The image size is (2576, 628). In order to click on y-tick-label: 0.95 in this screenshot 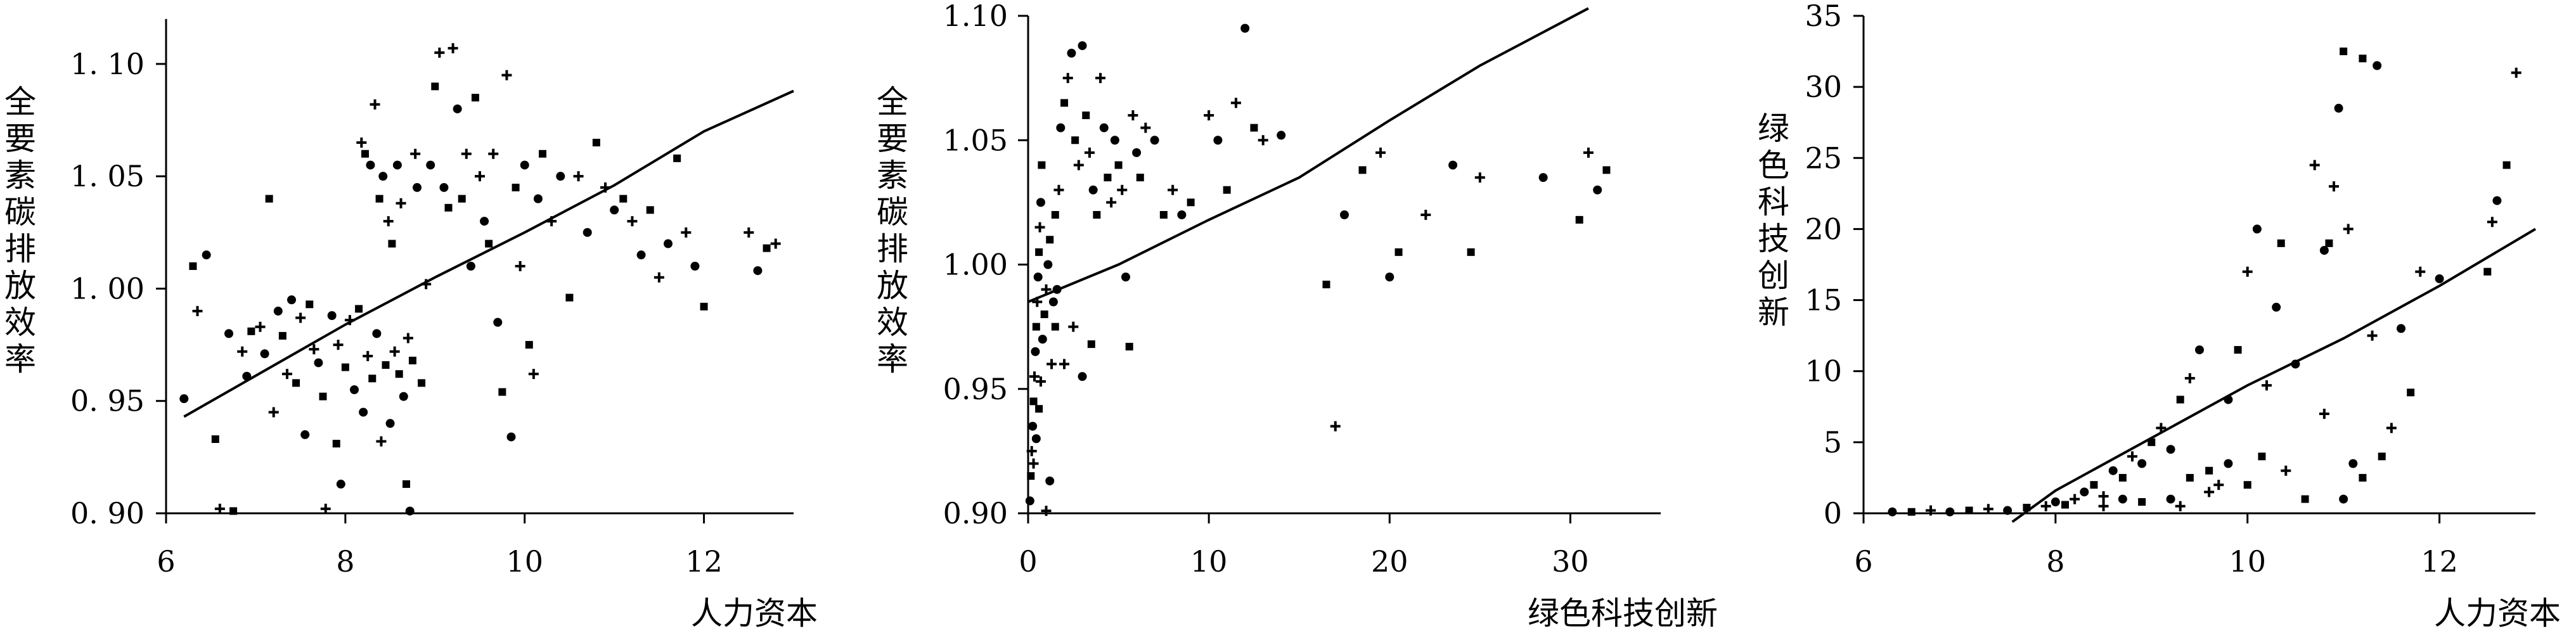, I will do `click(975, 389)`.